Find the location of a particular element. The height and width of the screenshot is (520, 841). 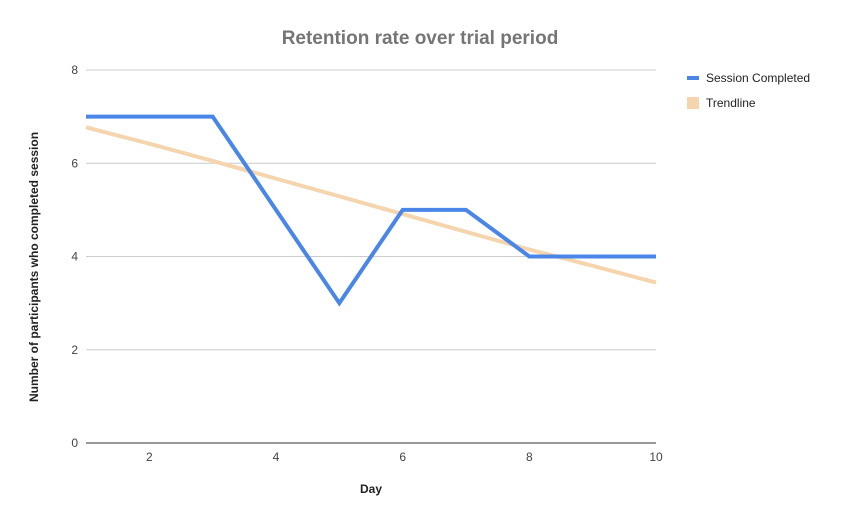

x-axis-ticks: 2 4 6 8 10 is located at coordinates (404, 457).